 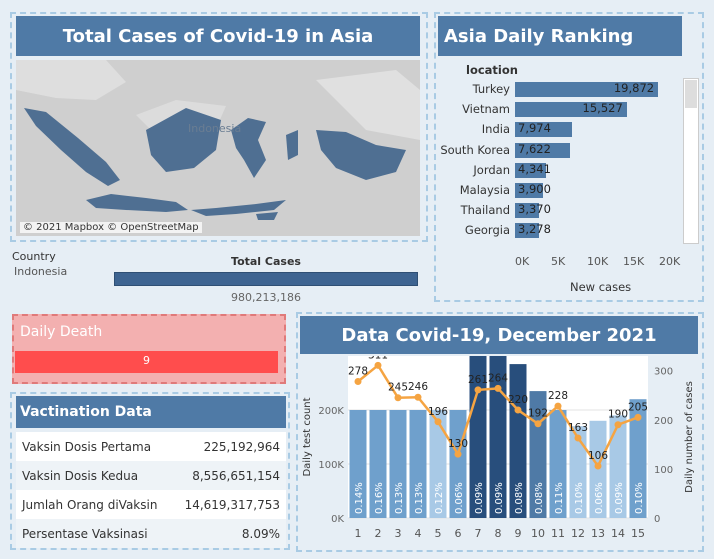 What do you see at coordinates (558, 230) in the screenshot?
I see `ranking-row: Georgia 3,278` at bounding box center [558, 230].